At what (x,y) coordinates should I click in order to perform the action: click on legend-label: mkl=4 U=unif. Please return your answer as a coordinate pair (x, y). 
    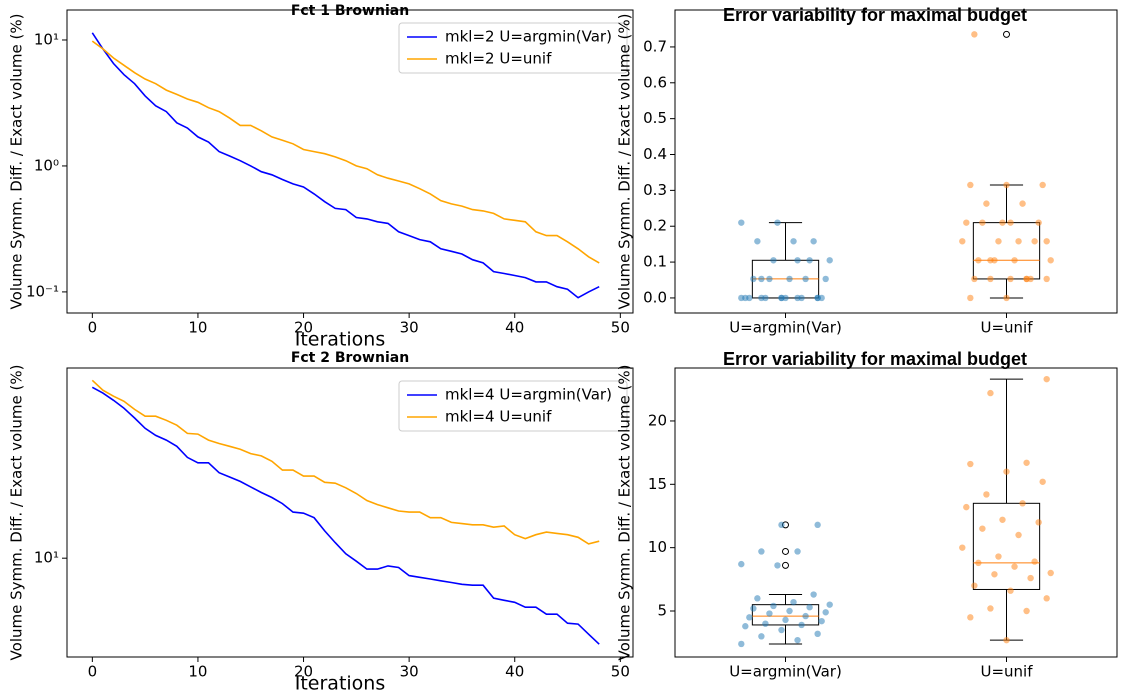
    Looking at the image, I should click on (498, 417).